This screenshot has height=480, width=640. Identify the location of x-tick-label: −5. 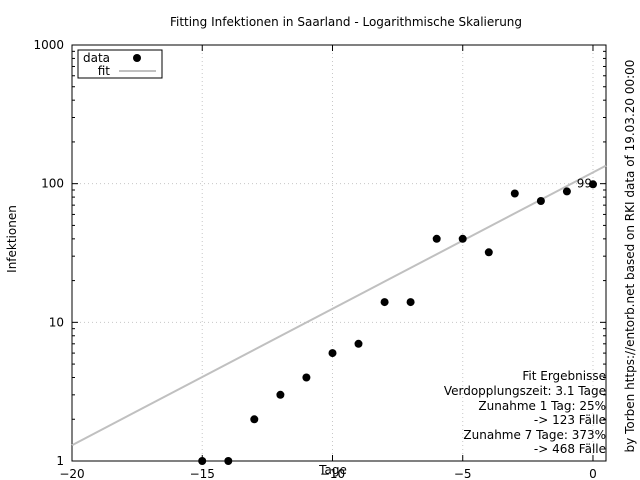
(463, 473).